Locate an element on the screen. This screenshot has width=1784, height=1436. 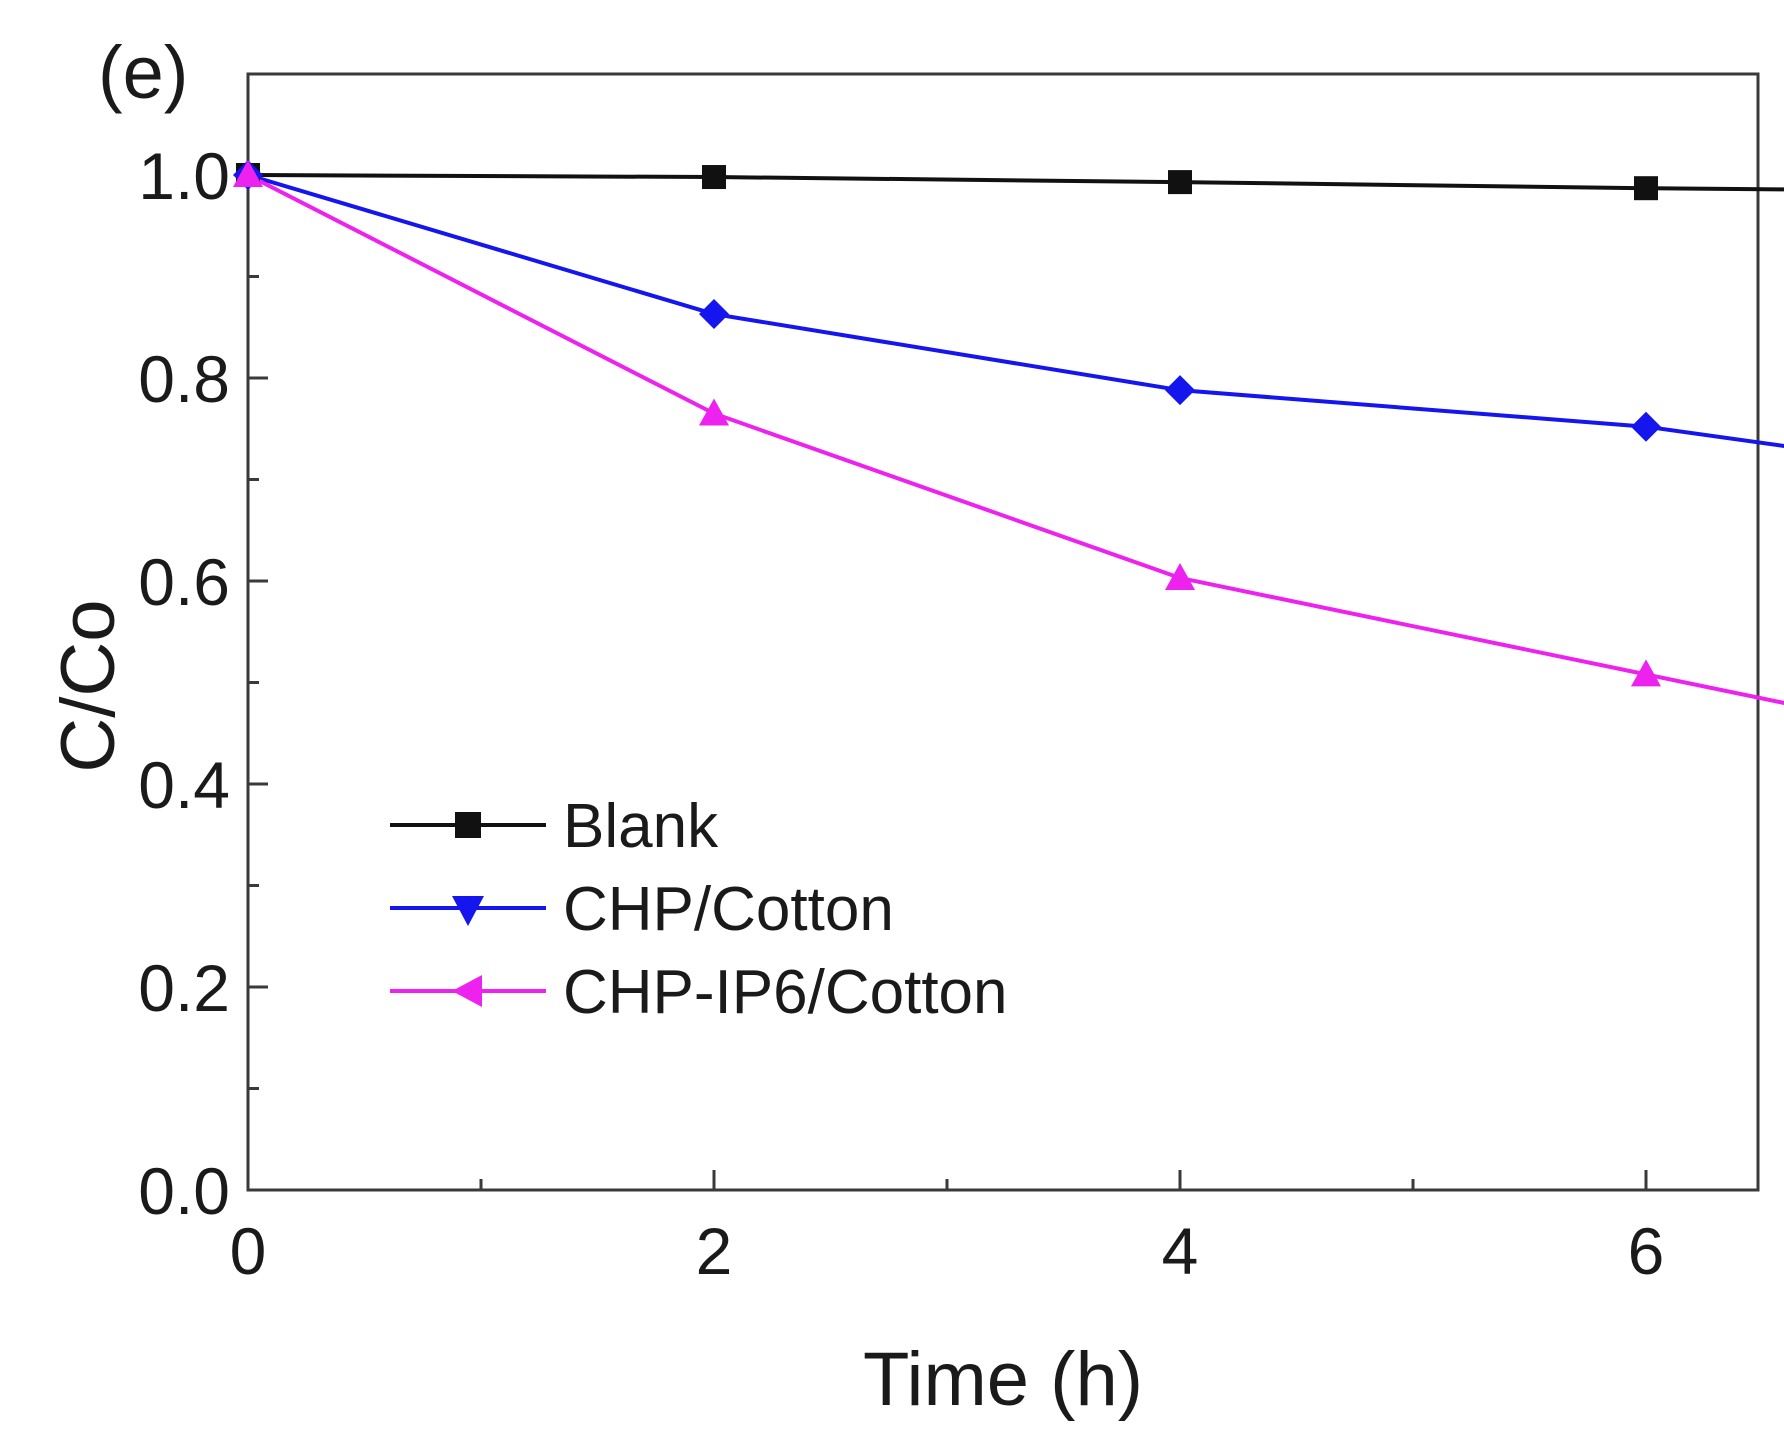
legend-label-chp-ip6-cotton: CHP-IP6/Cotton is located at coordinates (785, 992).